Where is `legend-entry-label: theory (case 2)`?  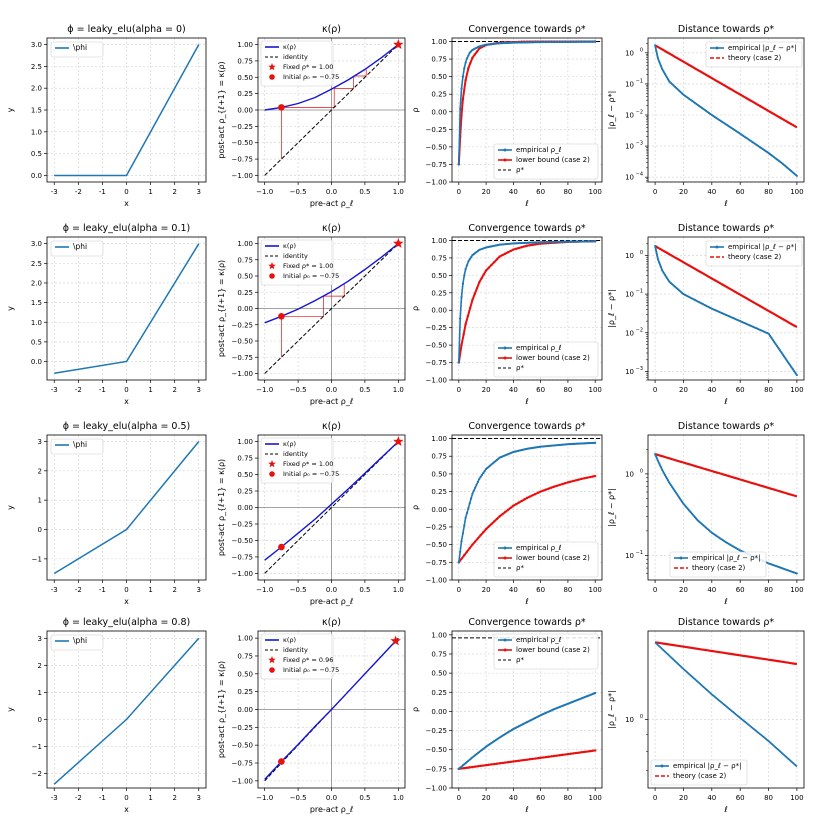
legend-entry-label: theory (case 2) is located at coordinates (755, 257).